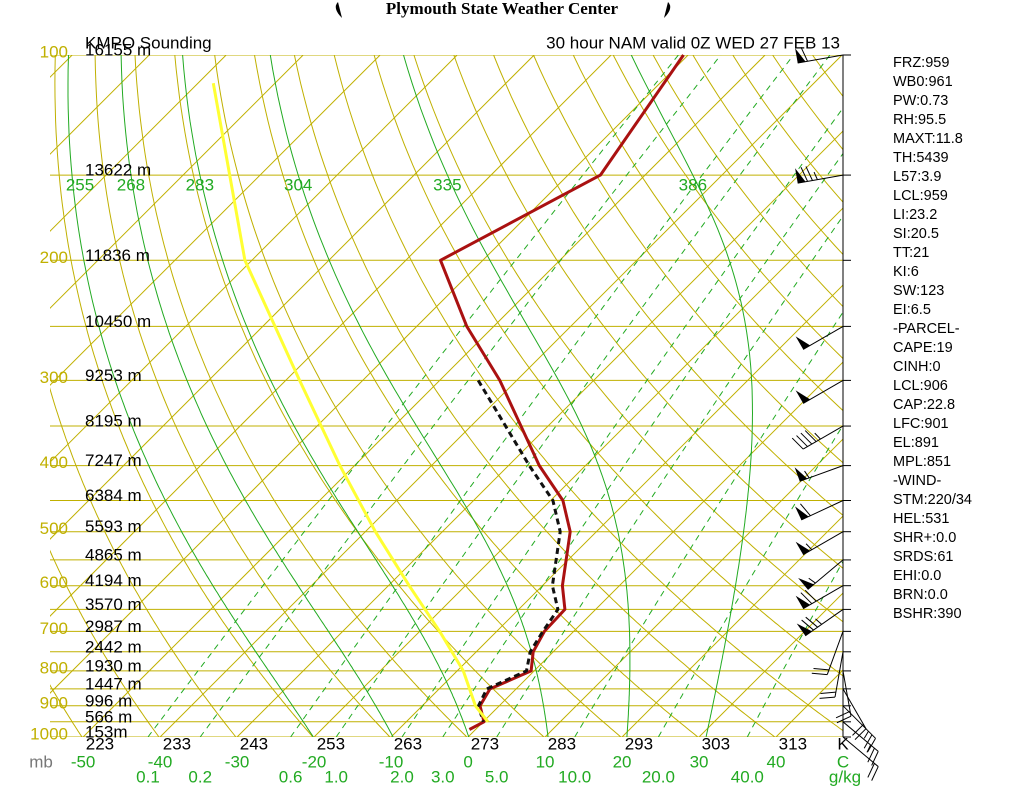  Describe the element at coordinates (692, 396) in the screenshot. I see `moist-adiabat` at that location.